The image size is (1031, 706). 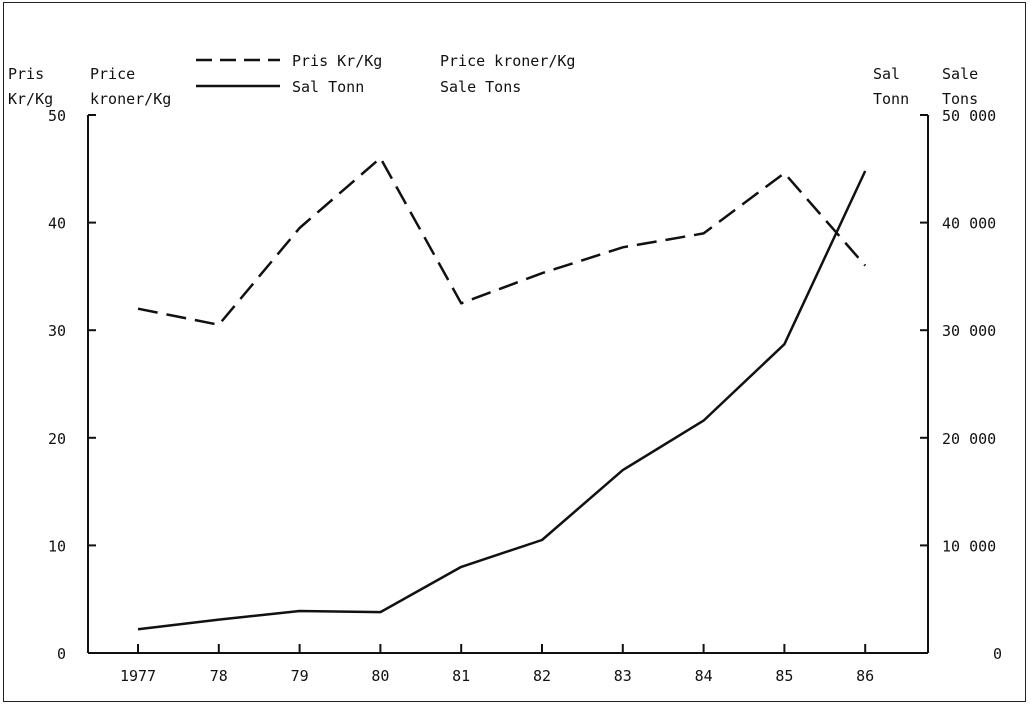 What do you see at coordinates (960, 74) in the screenshot?
I see `right-axis-label-en-line1: Sale` at bounding box center [960, 74].